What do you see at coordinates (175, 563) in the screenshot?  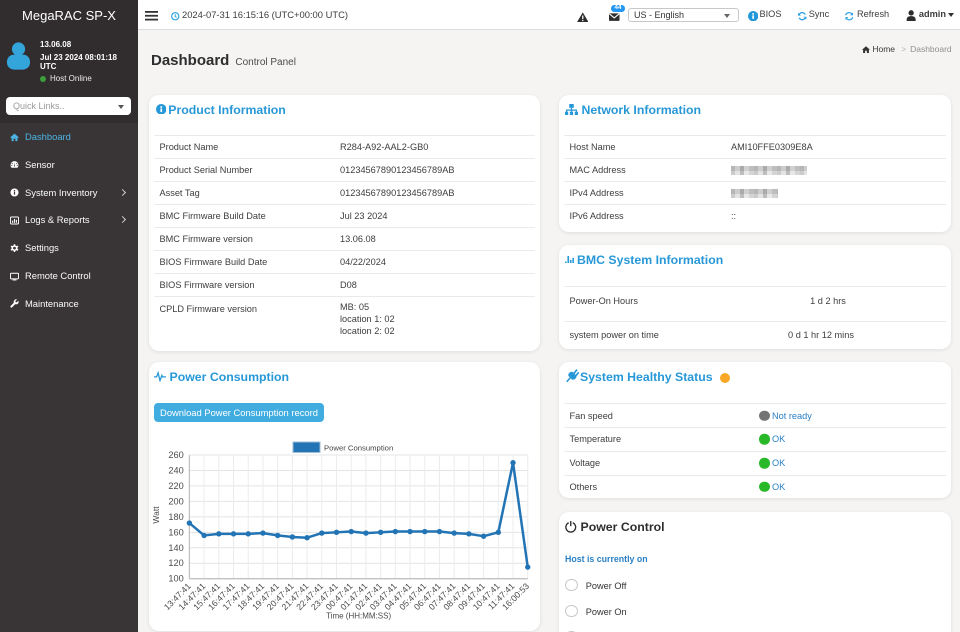 I see `svg-text: 120` at bounding box center [175, 563].